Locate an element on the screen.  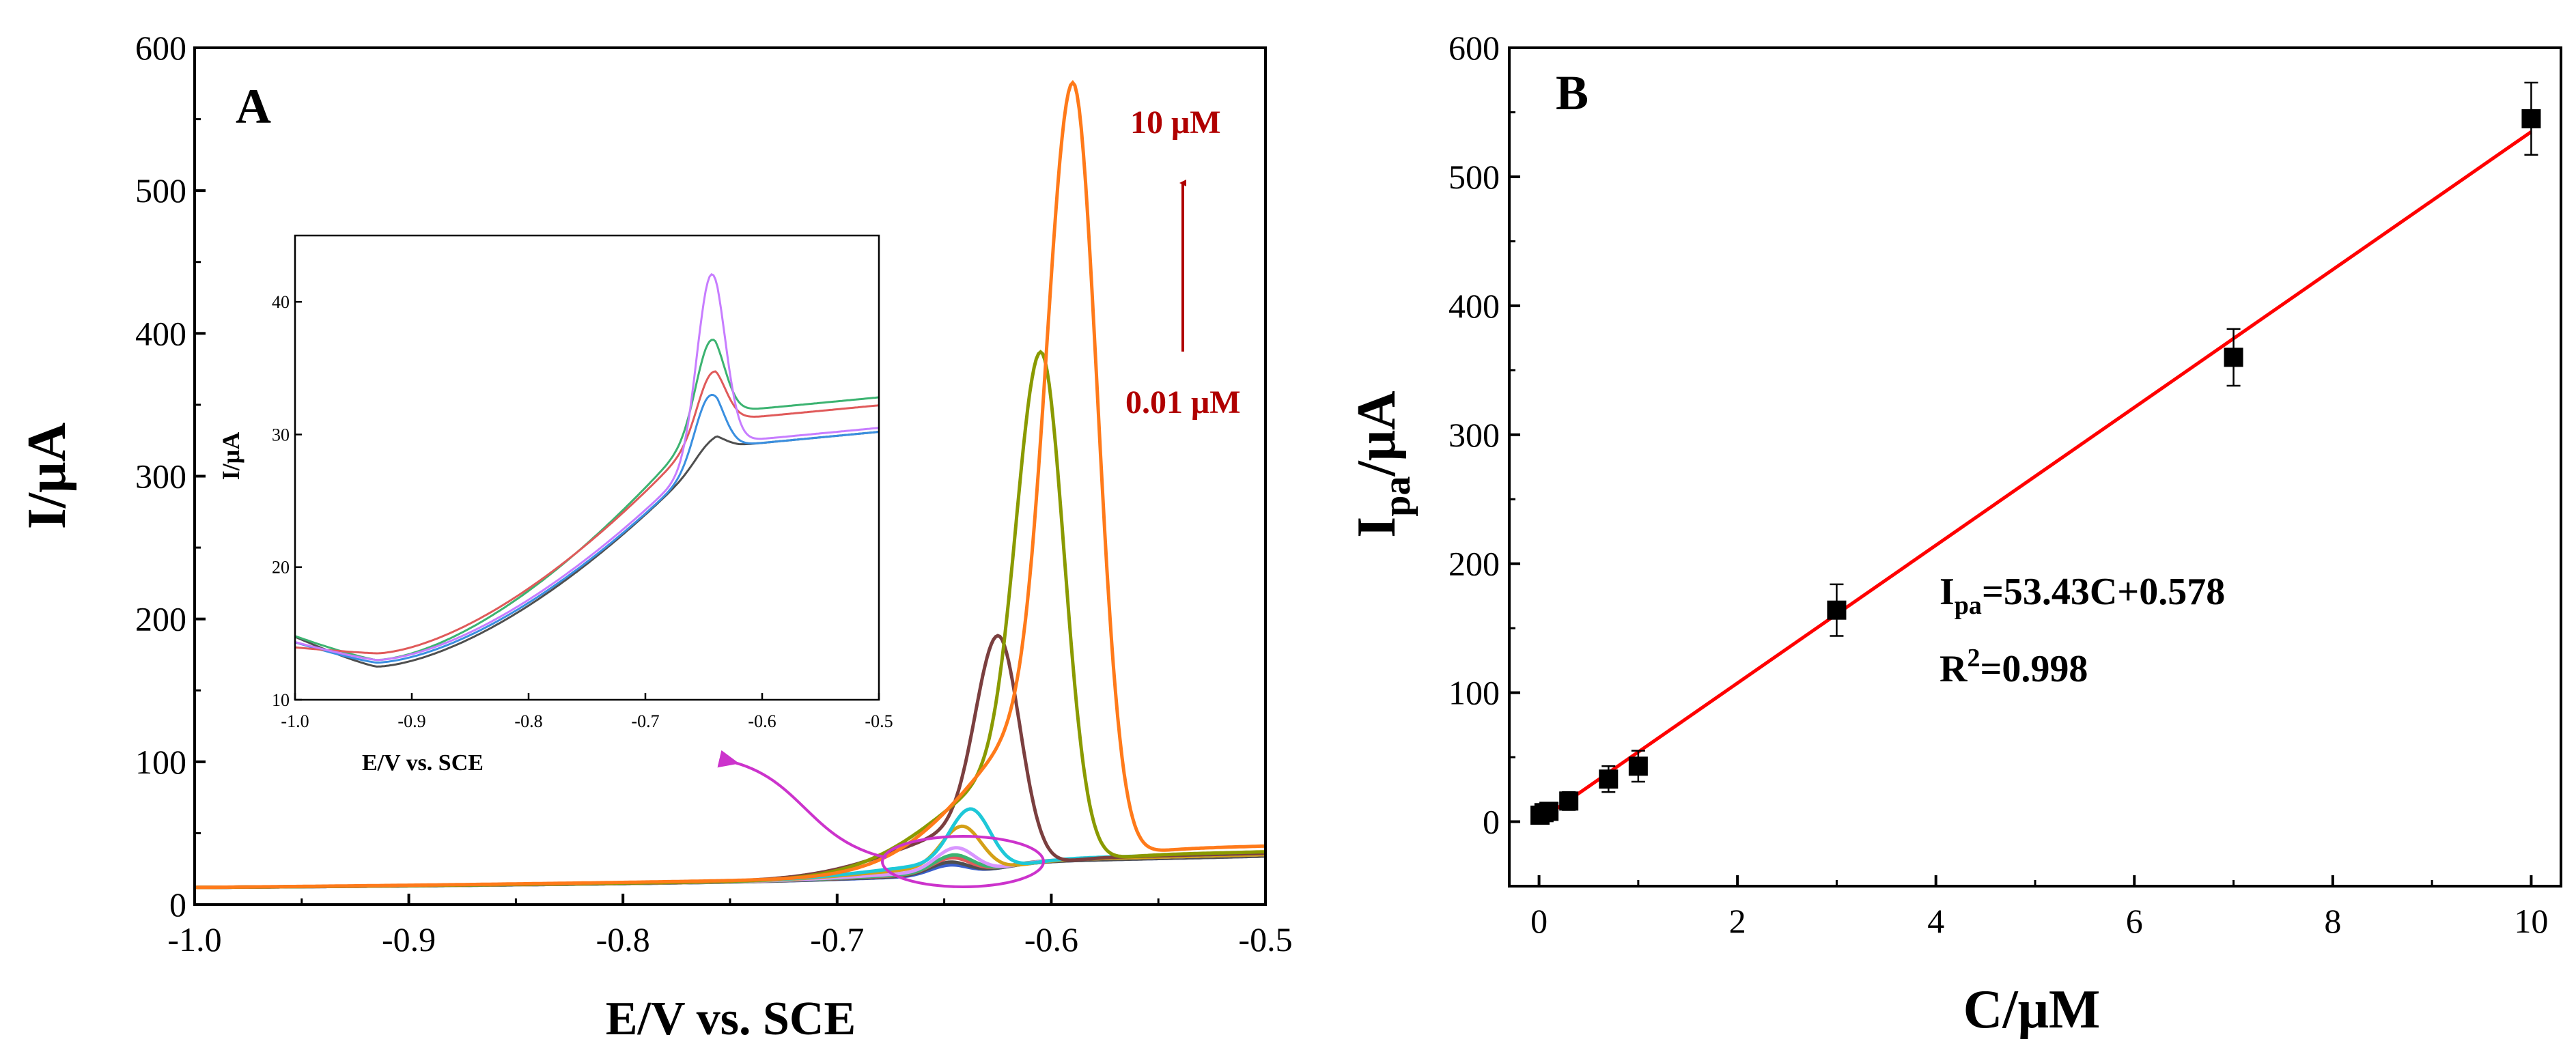
fit-equation-sub: pa is located at coordinates (1968, 605).